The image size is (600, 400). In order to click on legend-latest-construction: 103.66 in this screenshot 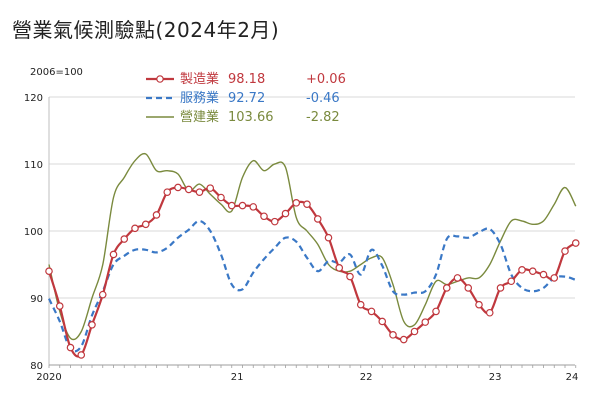, I will do `click(251, 117)`.